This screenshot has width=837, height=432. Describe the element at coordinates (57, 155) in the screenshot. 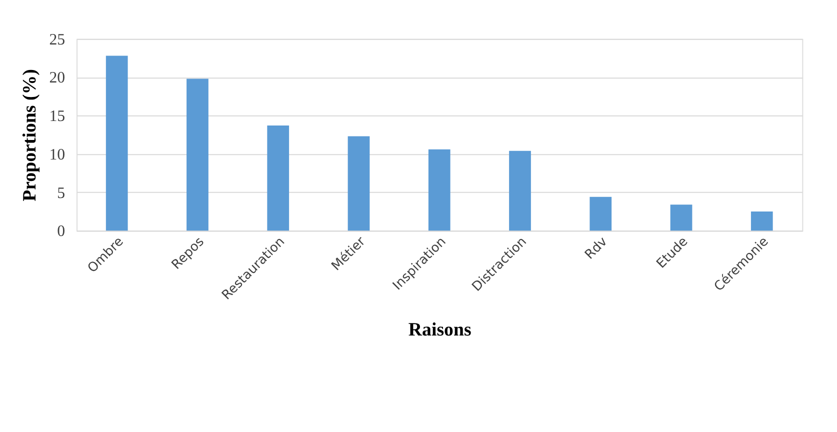

I see `y-tick-label: 10` at that location.